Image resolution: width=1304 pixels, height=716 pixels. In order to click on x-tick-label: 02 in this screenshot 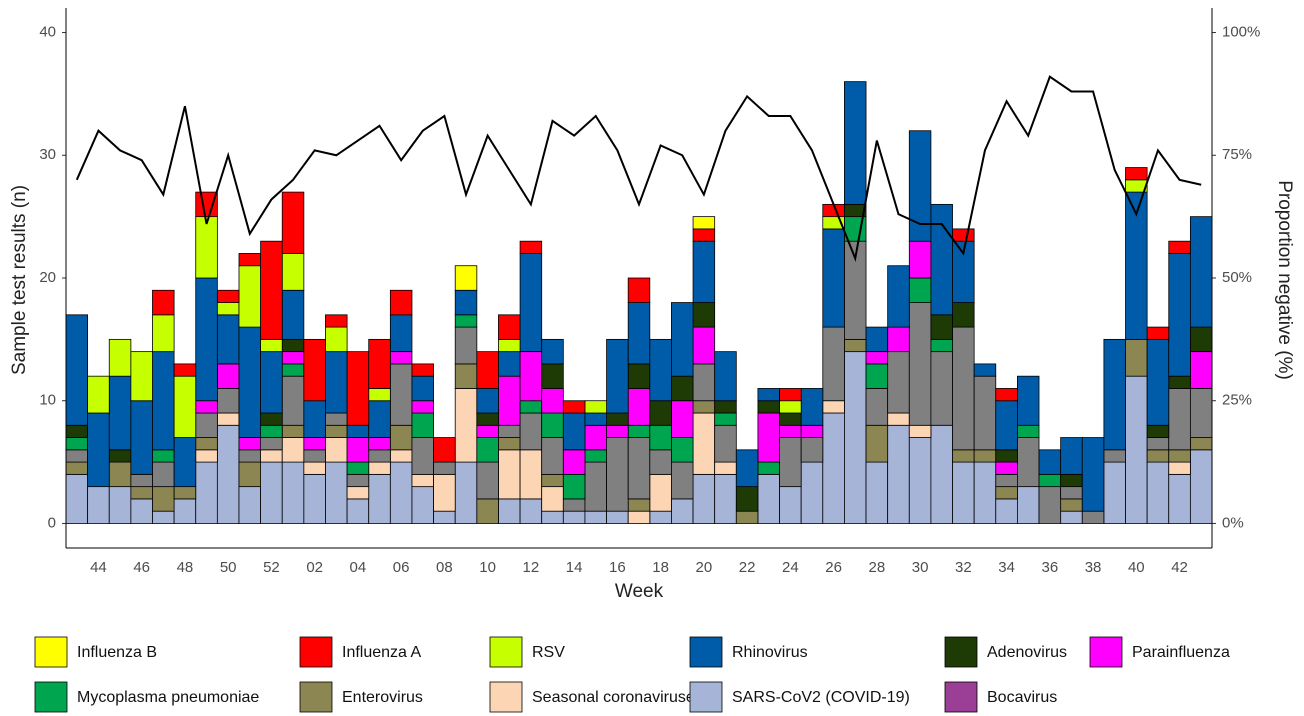, I will do `click(314, 567)`.